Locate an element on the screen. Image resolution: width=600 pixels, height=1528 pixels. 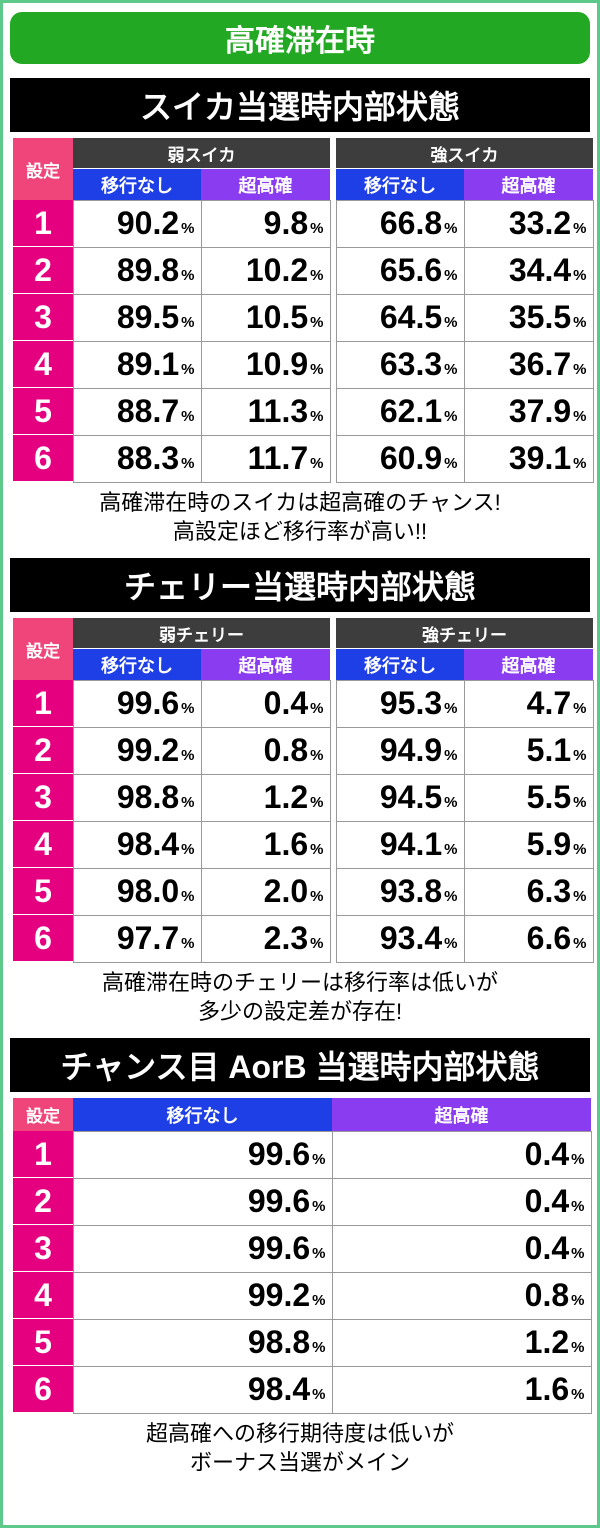
group-header: 弱チェリー is located at coordinates (201, 633).